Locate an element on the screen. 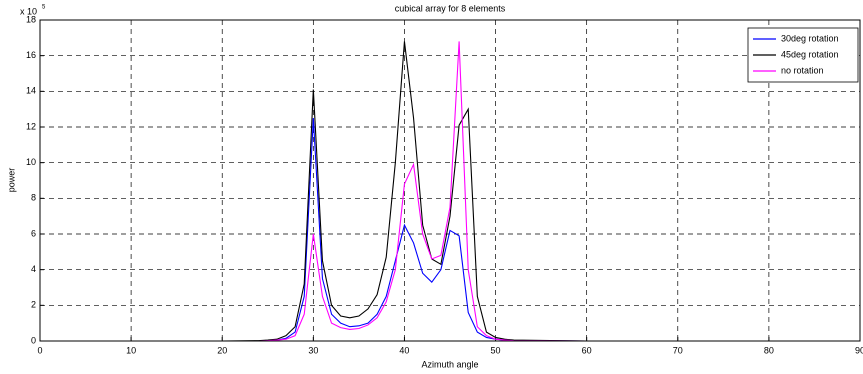 Image resolution: width=863 pixels, height=374 pixels. x-tick-label: 0 is located at coordinates (39, 350).